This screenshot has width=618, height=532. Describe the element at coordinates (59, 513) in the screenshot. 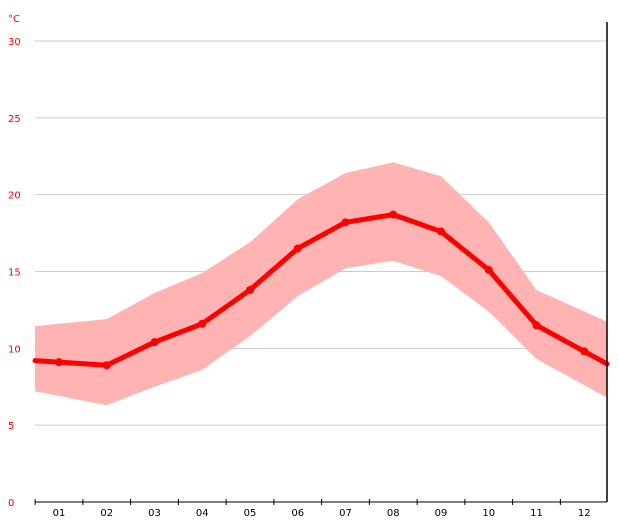

I see `x-tick-label: 01` at that location.